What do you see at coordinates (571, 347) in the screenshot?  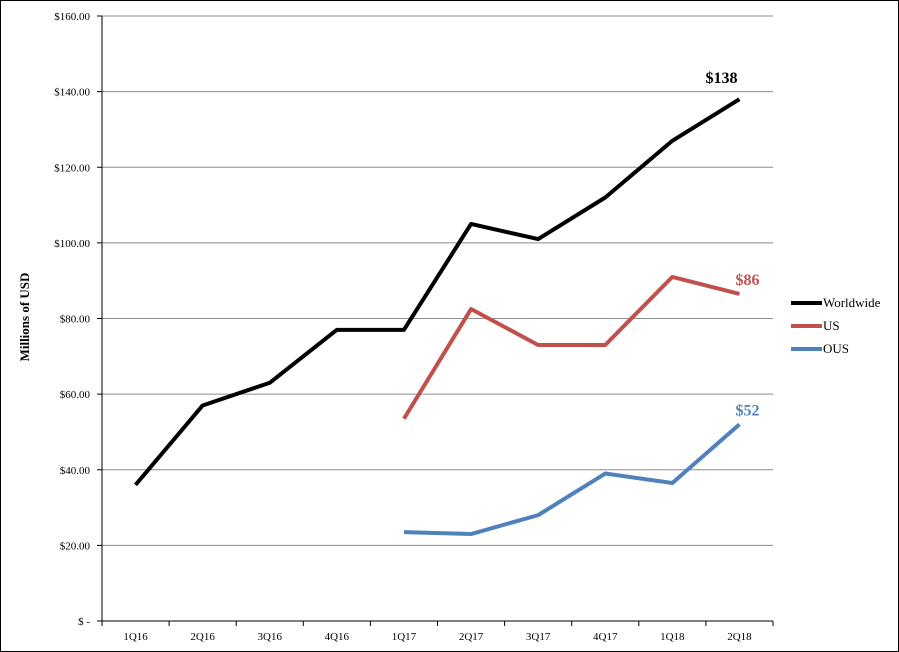 I see `series-line-us` at bounding box center [571, 347].